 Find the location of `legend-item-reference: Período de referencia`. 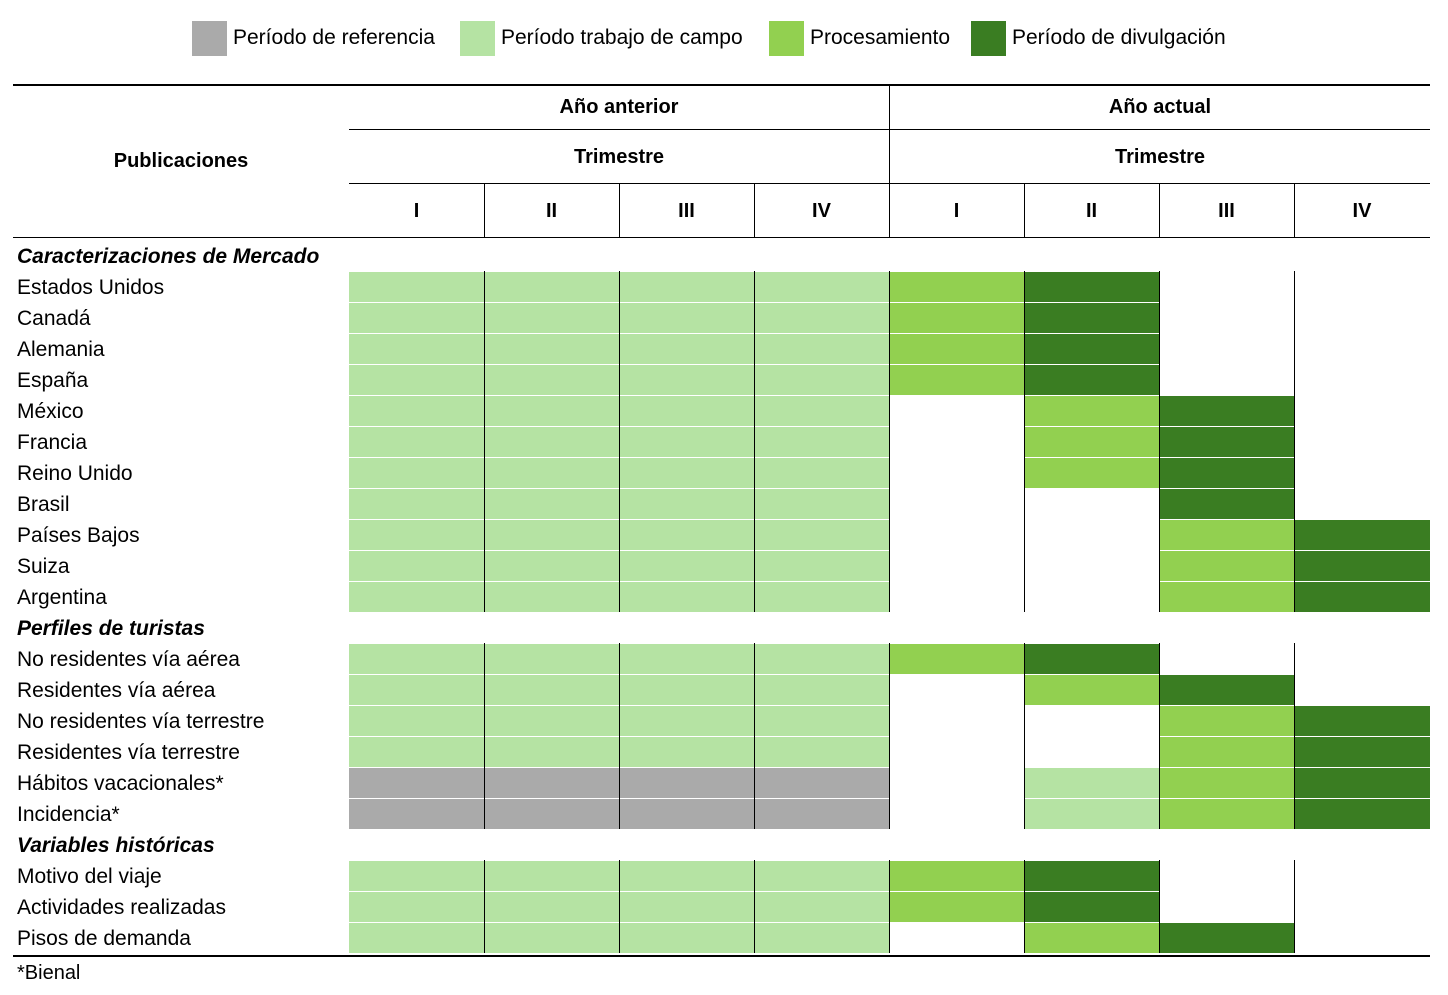

legend-item-reference: Período de referencia is located at coordinates (313, 38).